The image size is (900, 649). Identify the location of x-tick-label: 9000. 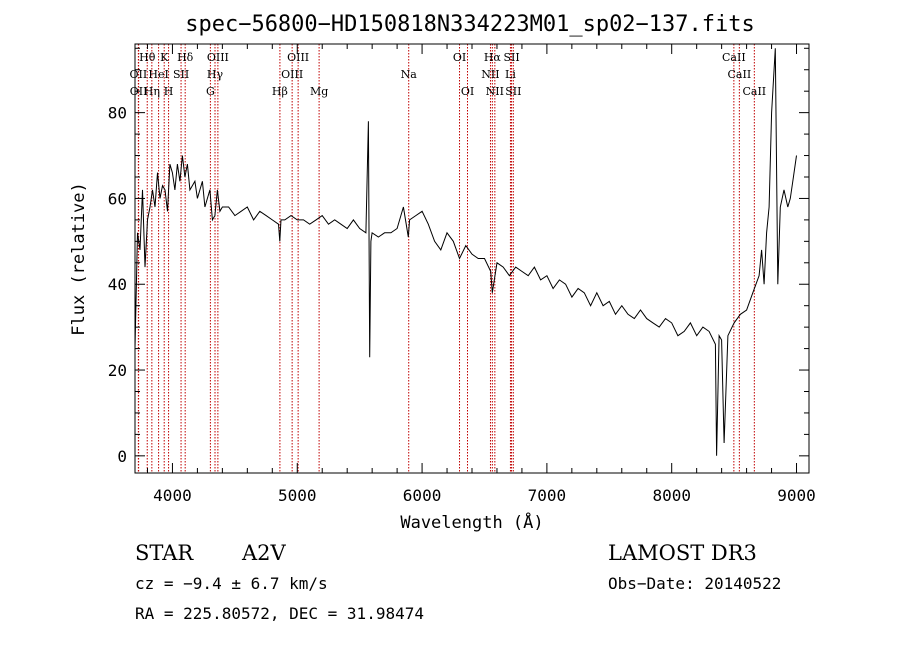
(796, 495).